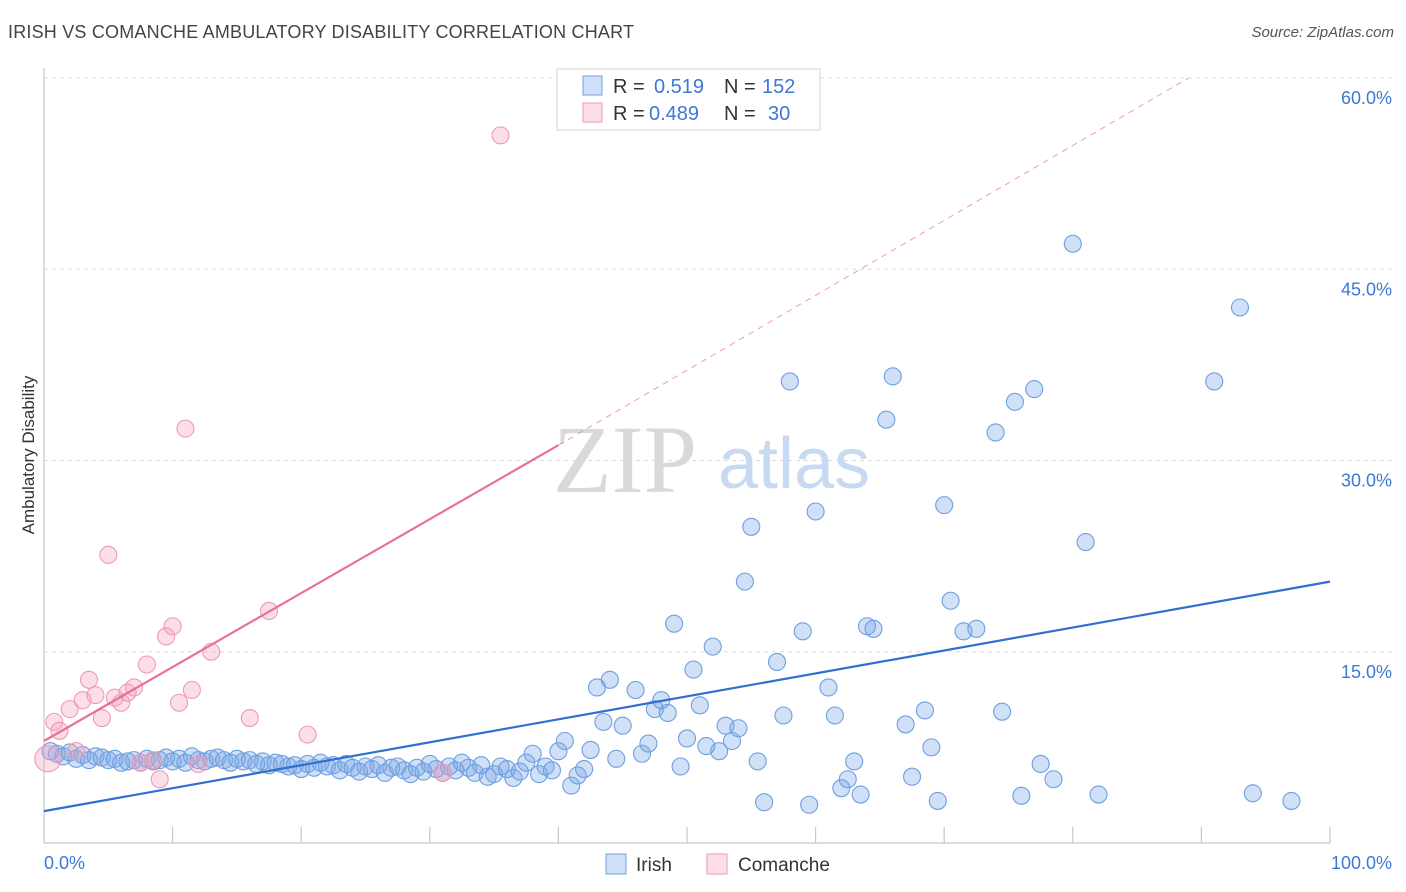  What do you see at coordinates (674, 114) in the screenshot?
I see `comanche-r-value: 0.489` at bounding box center [674, 114].